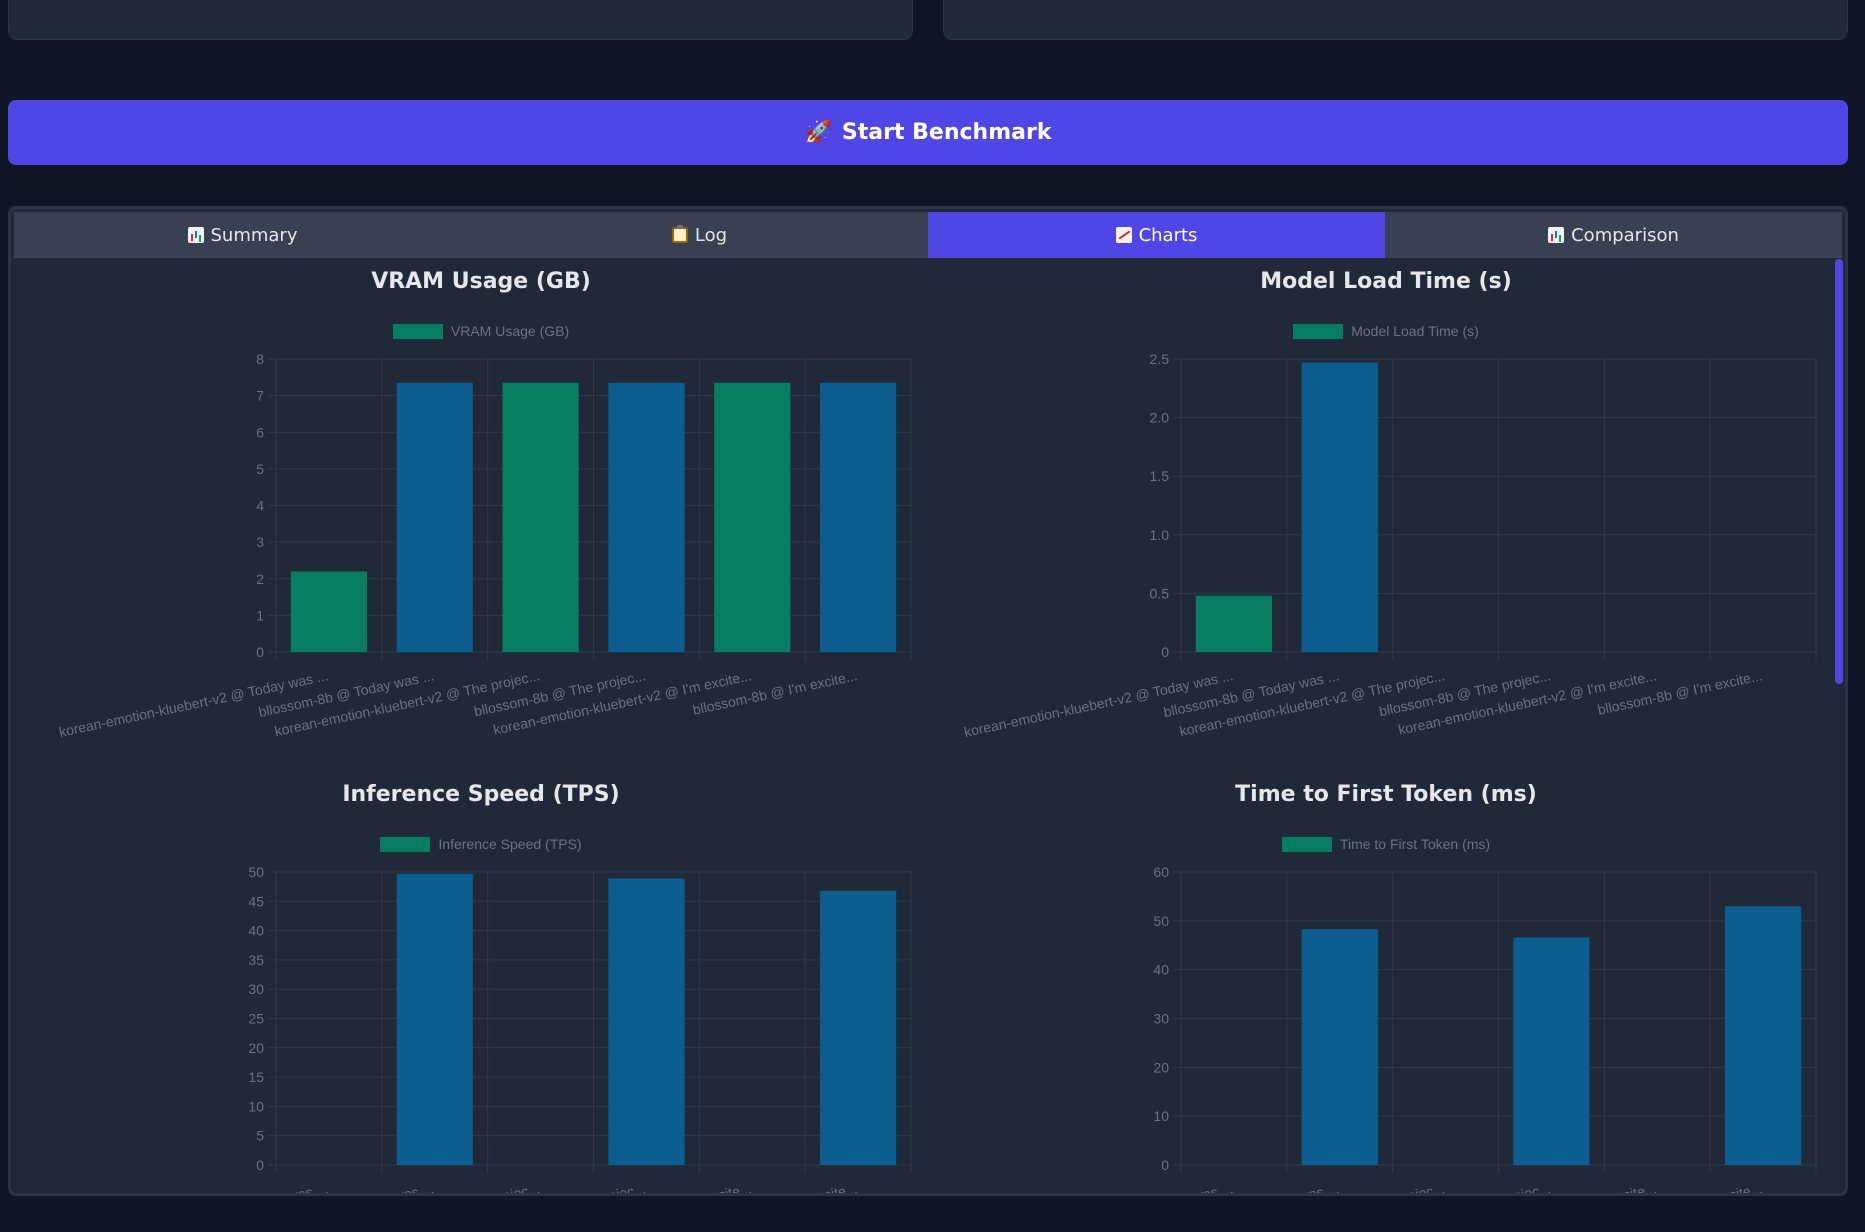 This screenshot has width=1865, height=1232. What do you see at coordinates (1160, 476) in the screenshot?
I see `y-tick-label: 1.5` at bounding box center [1160, 476].